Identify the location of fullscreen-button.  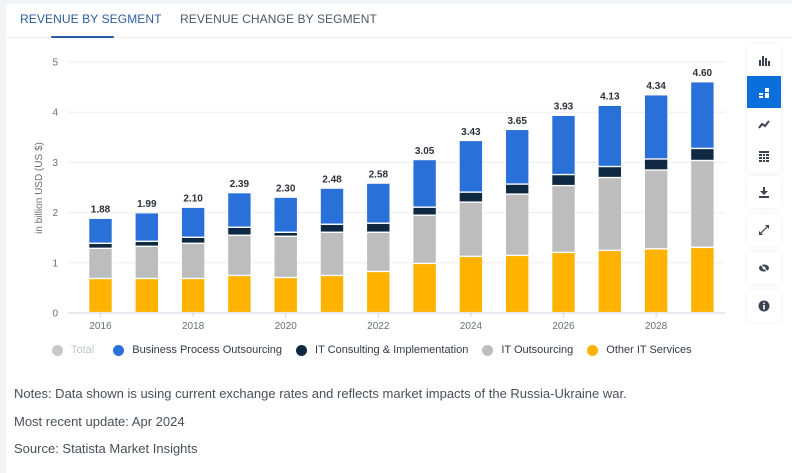
(764, 230).